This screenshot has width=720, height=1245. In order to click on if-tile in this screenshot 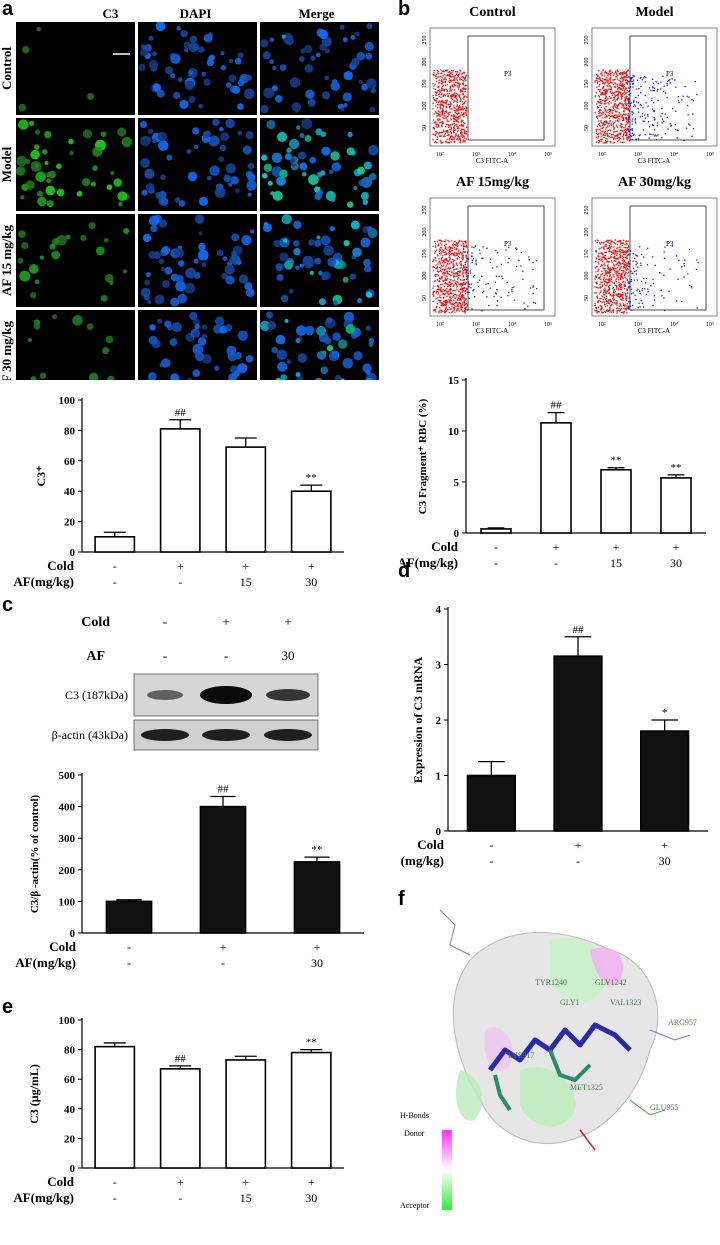, I will do `click(197, 260)`.